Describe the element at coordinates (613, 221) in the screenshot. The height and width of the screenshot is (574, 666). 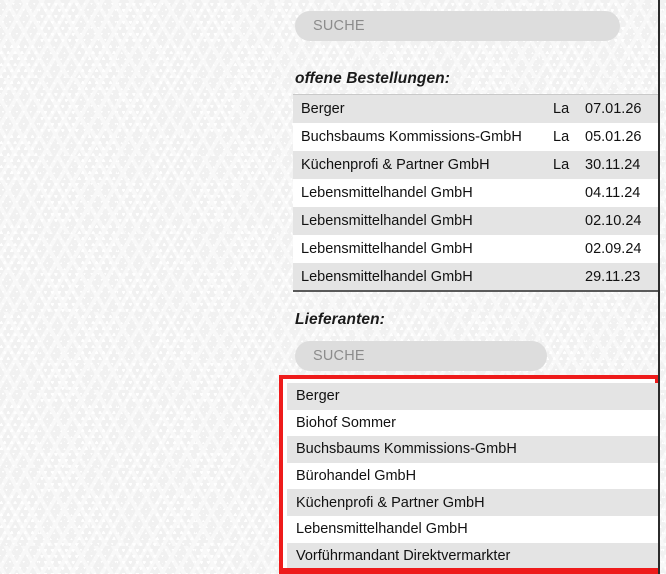
I see `order-date: 02.10.24` at that location.